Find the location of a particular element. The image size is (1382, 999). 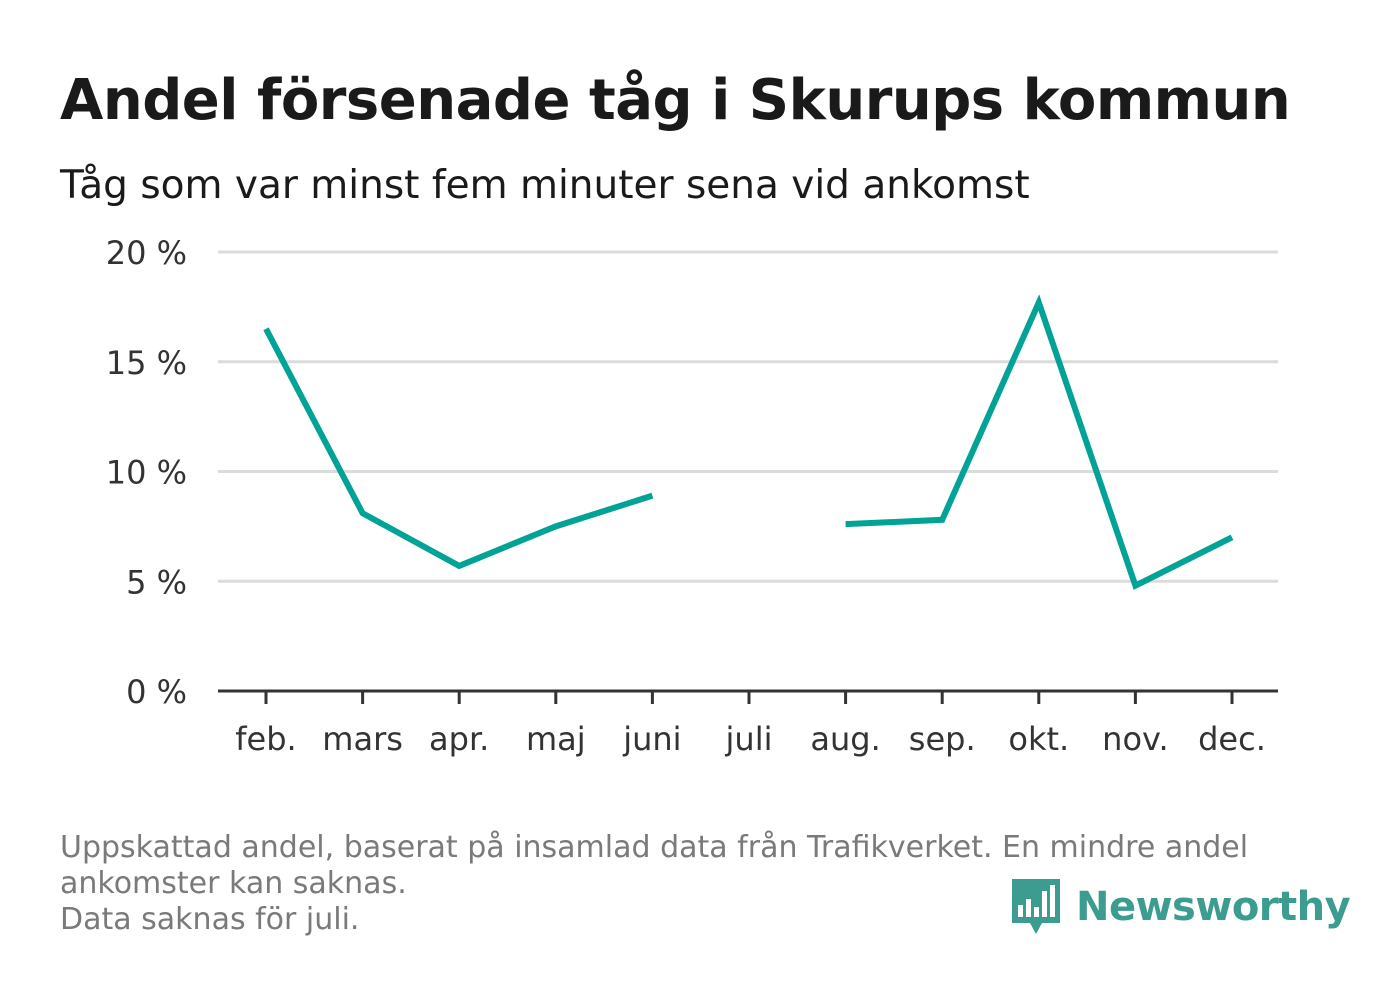

x-tick-label: juli is located at coordinates (749, 739).